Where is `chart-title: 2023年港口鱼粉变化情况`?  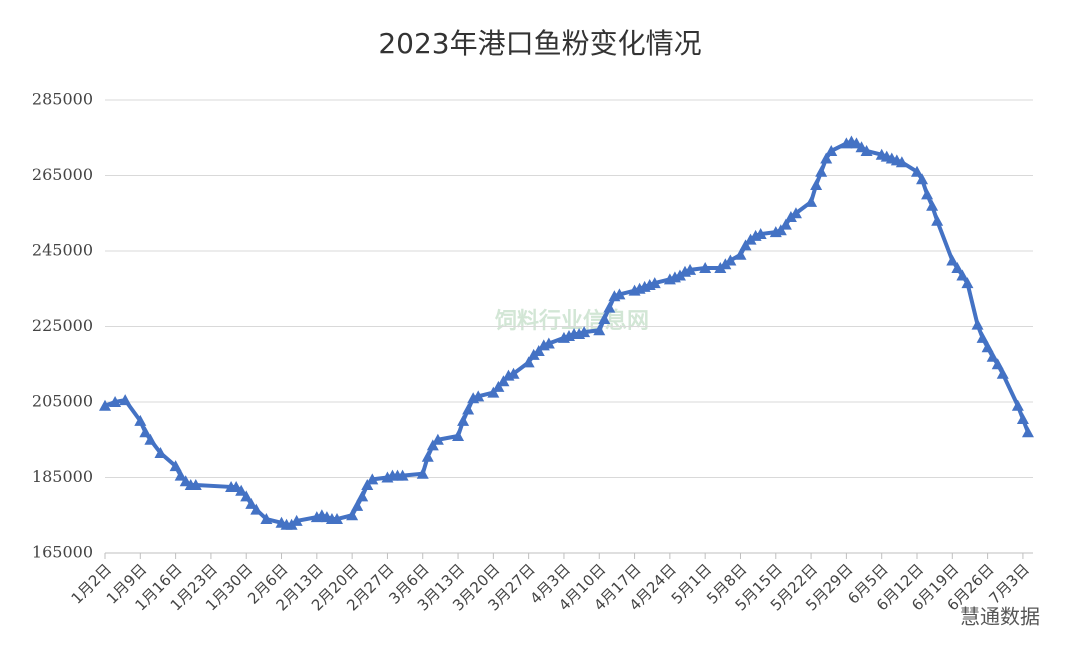 chart-title: 2023年港口鱼粉变化情况 is located at coordinates (539, 43).